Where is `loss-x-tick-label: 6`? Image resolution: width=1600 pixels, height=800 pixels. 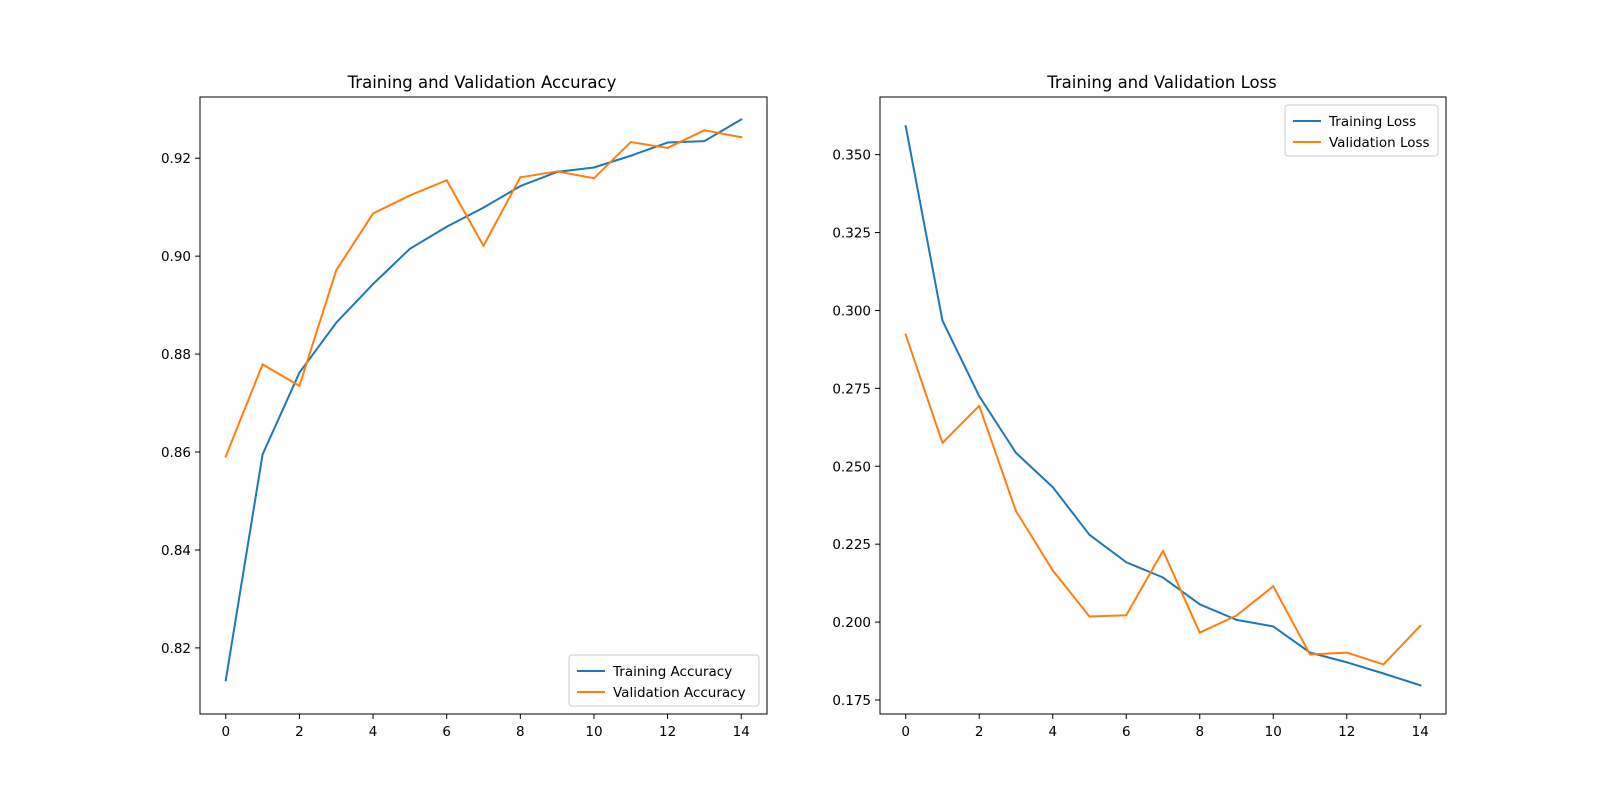
loss-x-tick-label: 6 is located at coordinates (1126, 732).